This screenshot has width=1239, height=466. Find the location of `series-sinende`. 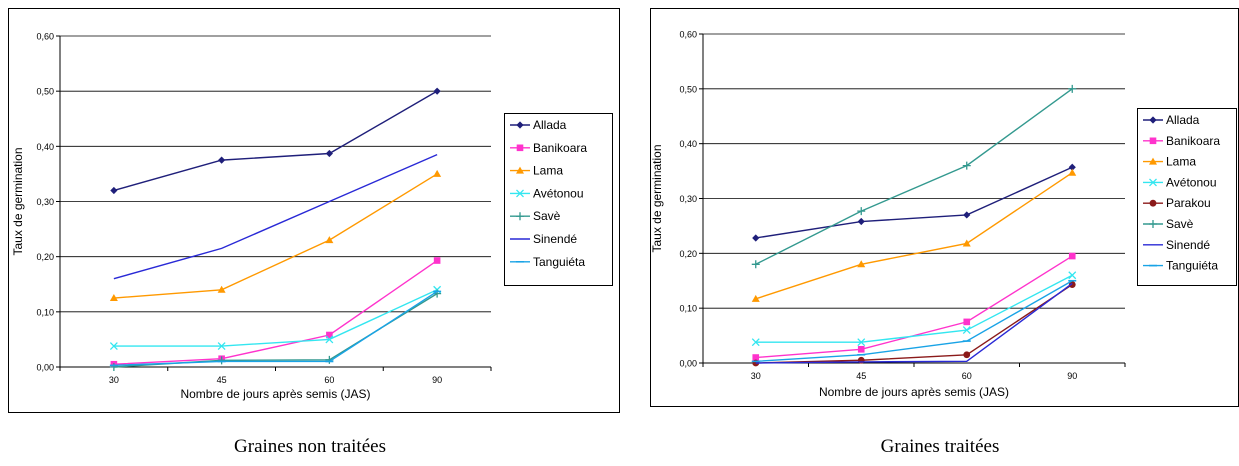

series-sinende is located at coordinates (275, 216).